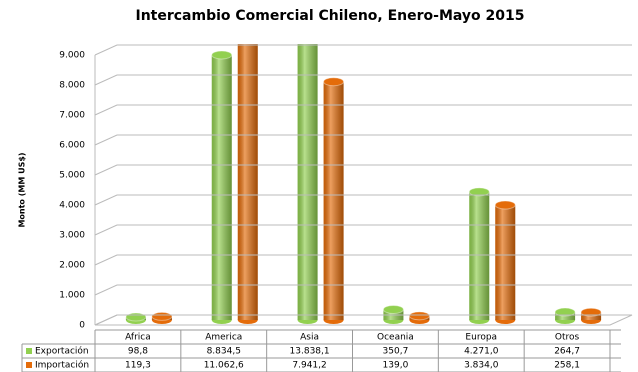 This screenshot has width=638, height=372. I want to click on floor, so click(363, 320).